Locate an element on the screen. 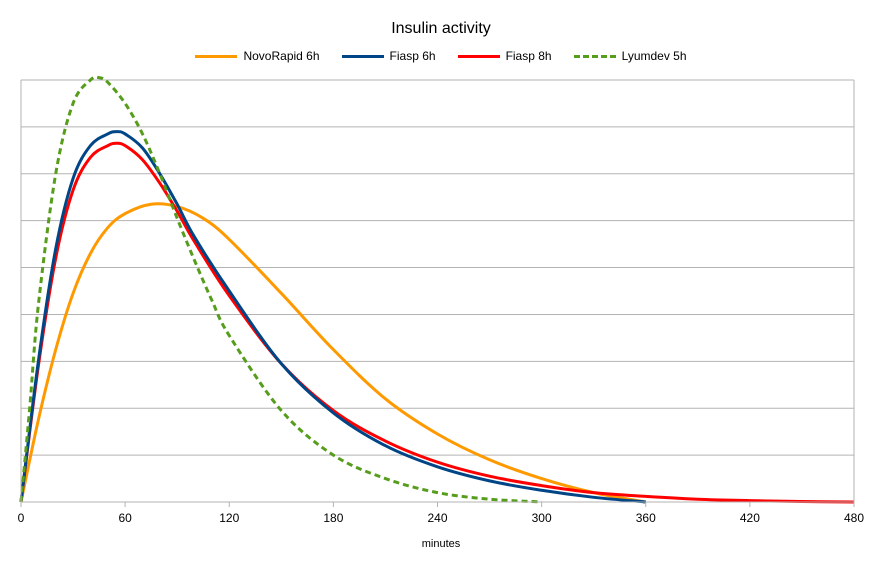  legend-item-lyumdev-5h: Lyumdev 5h is located at coordinates (630, 56).